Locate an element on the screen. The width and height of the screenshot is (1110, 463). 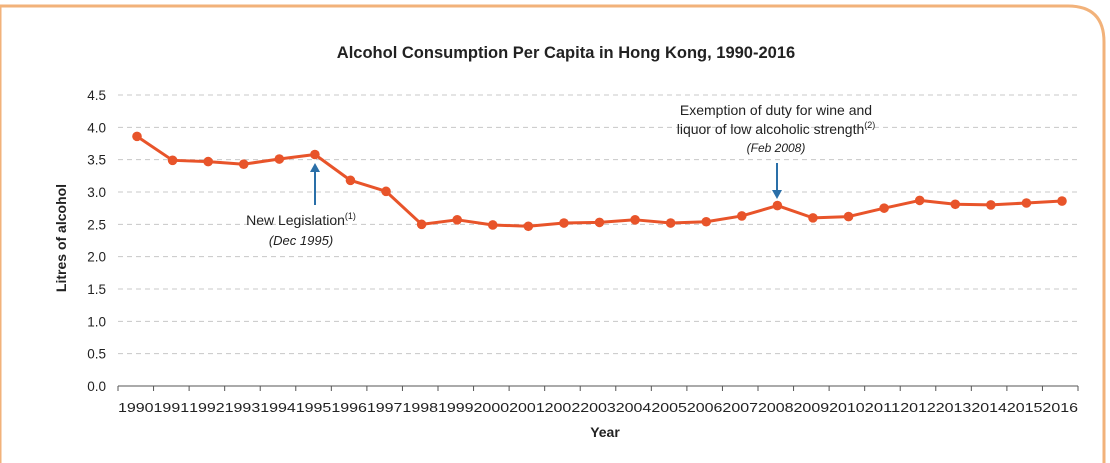
x-tick-label: 2009 is located at coordinates (812, 407).